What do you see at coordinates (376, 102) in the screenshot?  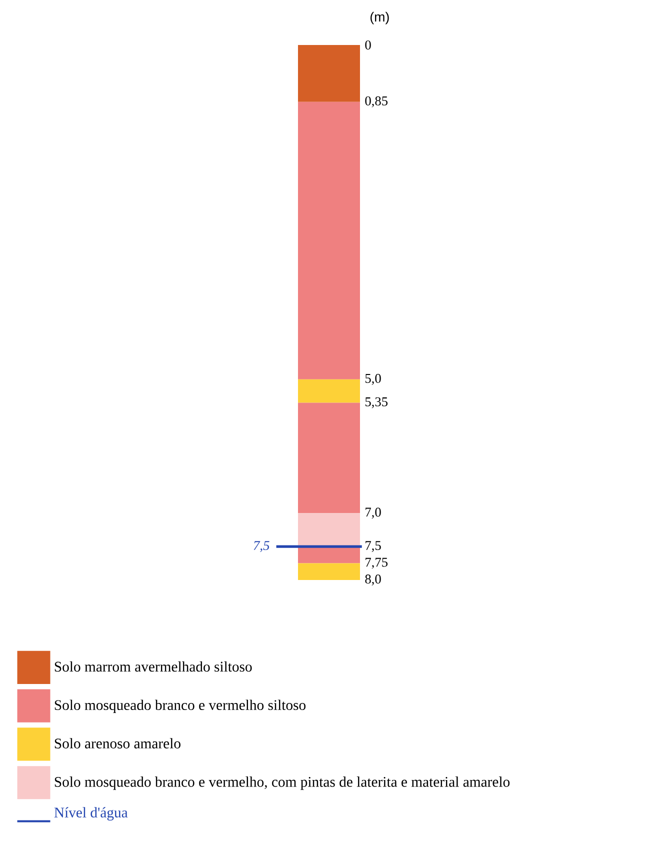 I see `y-tick-label: 0,85` at bounding box center [376, 102].